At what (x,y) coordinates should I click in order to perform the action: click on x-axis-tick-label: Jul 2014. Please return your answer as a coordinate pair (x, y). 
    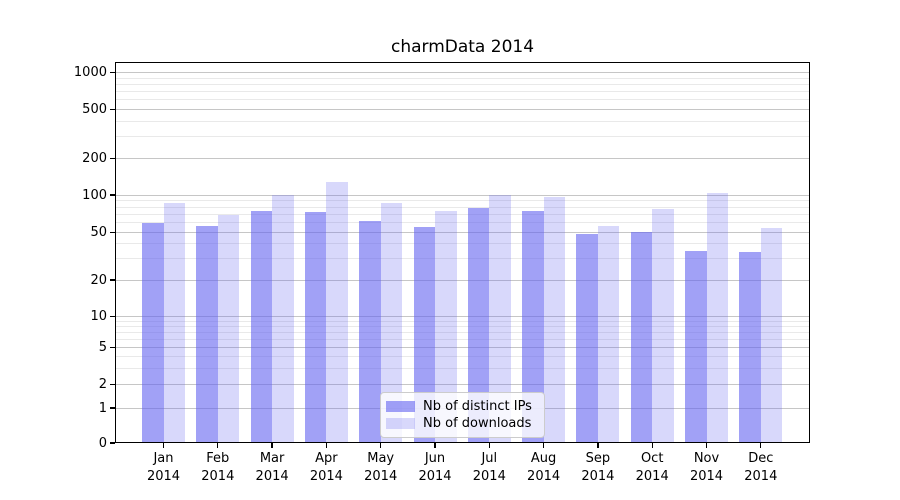
    Looking at the image, I should click on (489, 467).